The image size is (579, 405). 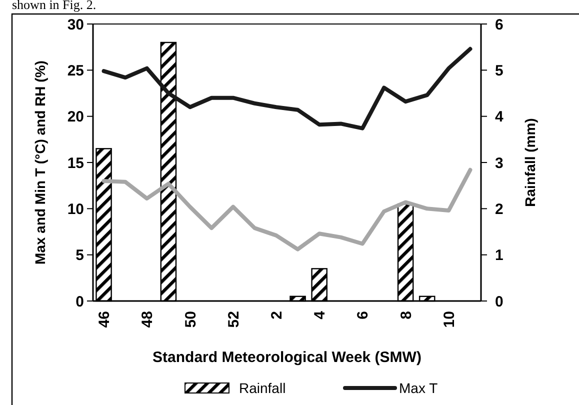 I want to click on y-tick-label: 5, so click(x=80, y=255).